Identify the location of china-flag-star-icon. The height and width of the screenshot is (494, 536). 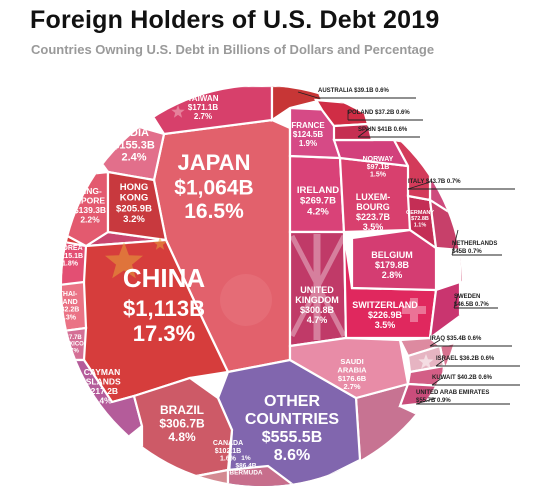
(124, 260).